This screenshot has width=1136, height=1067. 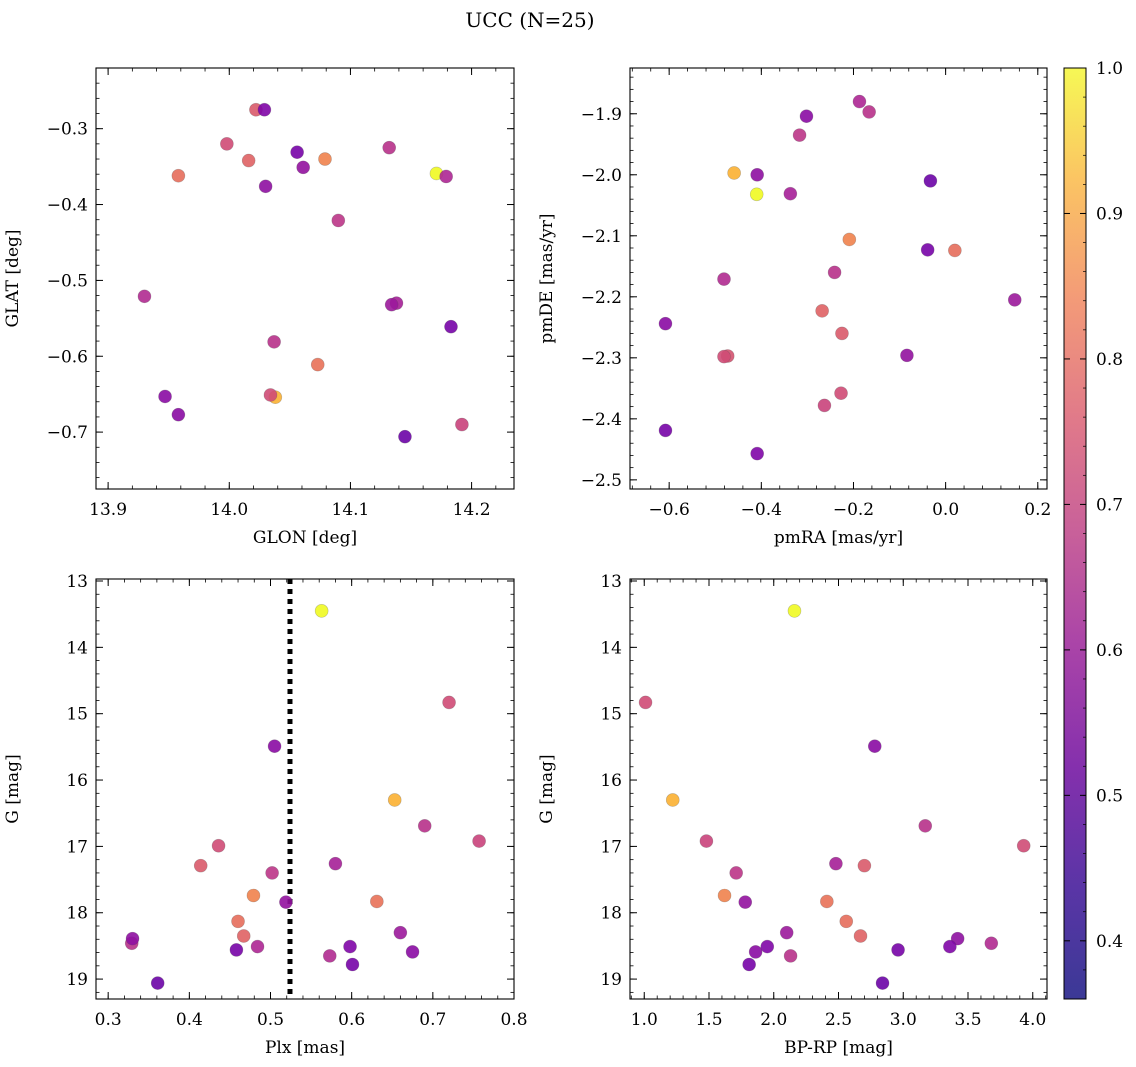 What do you see at coordinates (601, 298) in the screenshot?
I see `y-tick-label: −2.2` at bounding box center [601, 298].